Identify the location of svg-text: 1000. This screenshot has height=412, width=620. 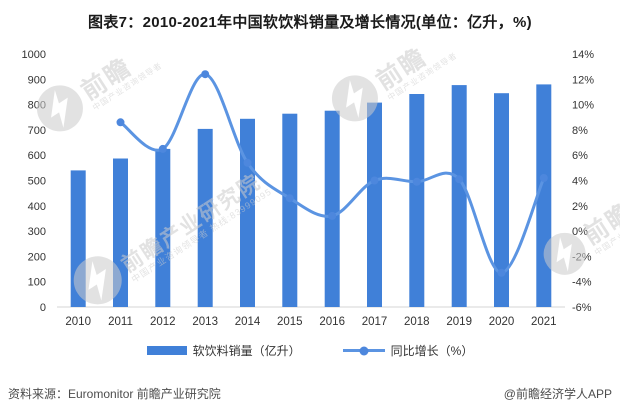
(34, 55).